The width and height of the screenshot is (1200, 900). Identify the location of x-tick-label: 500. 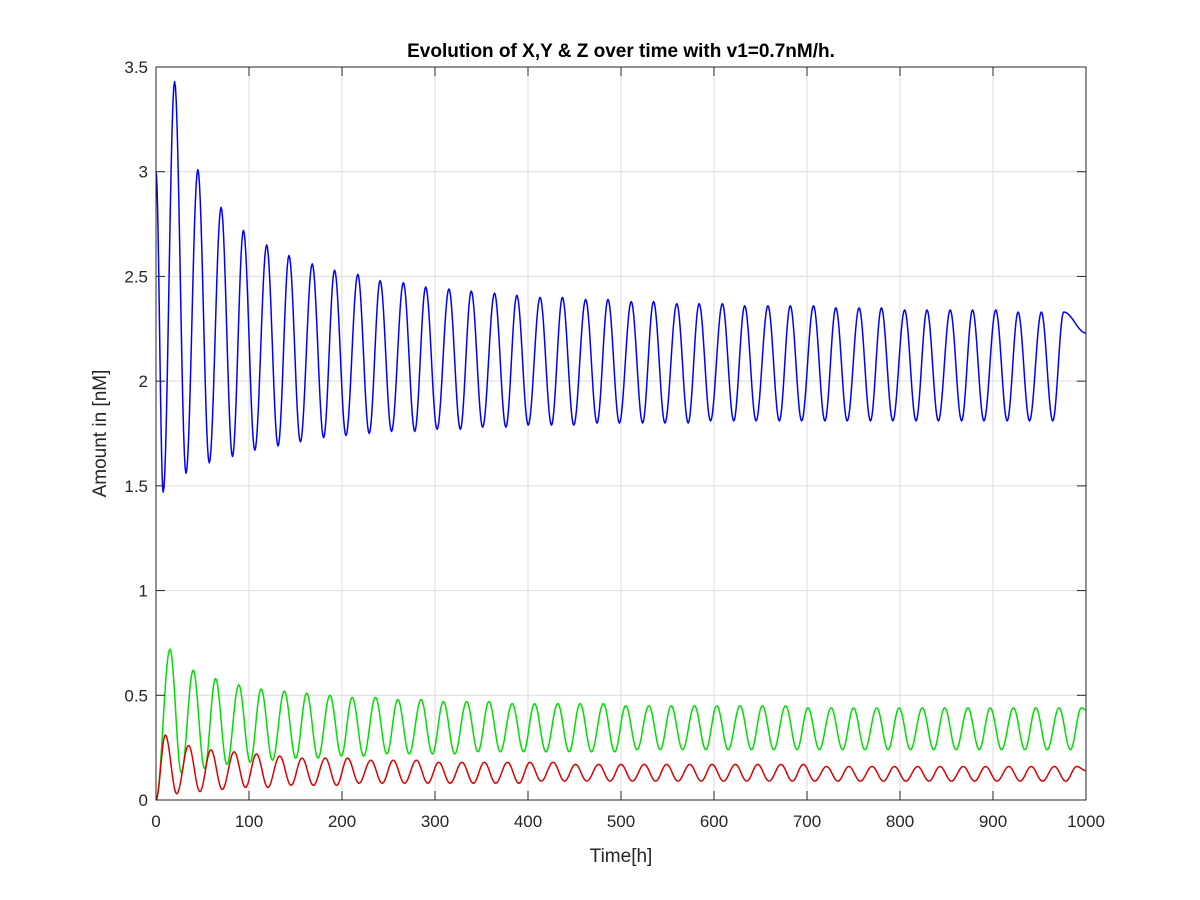
(621, 821).